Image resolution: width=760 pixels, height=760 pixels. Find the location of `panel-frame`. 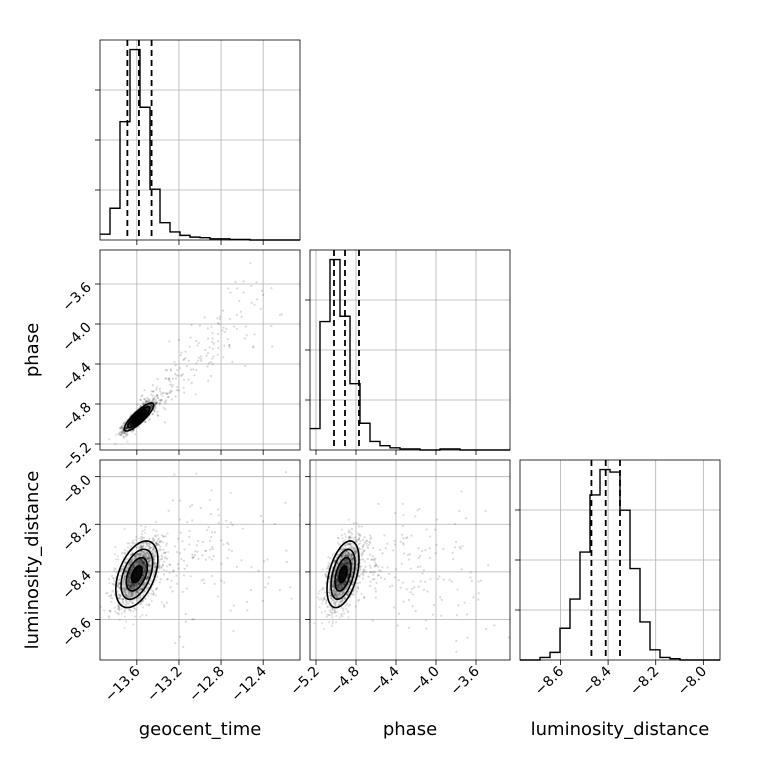

panel-frame is located at coordinates (200, 350).